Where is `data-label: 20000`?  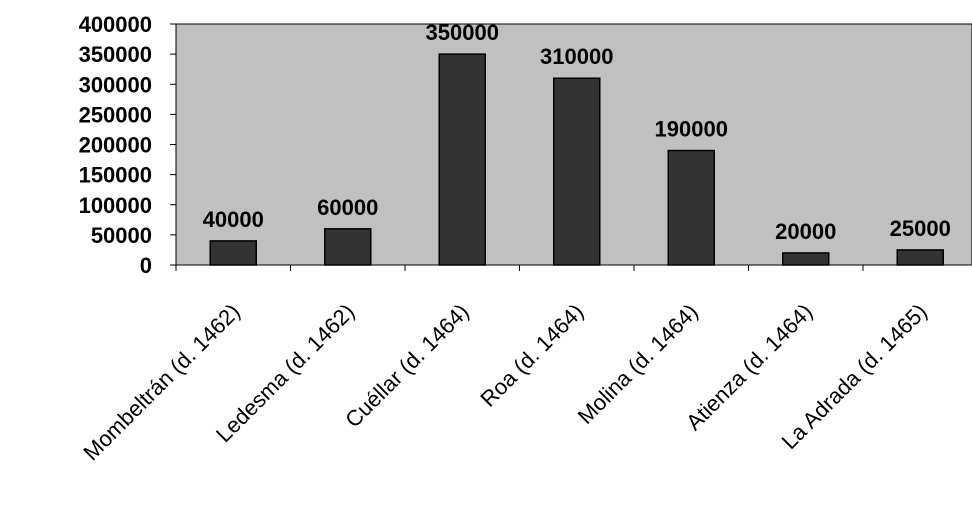
data-label: 20000 is located at coordinates (805, 231).